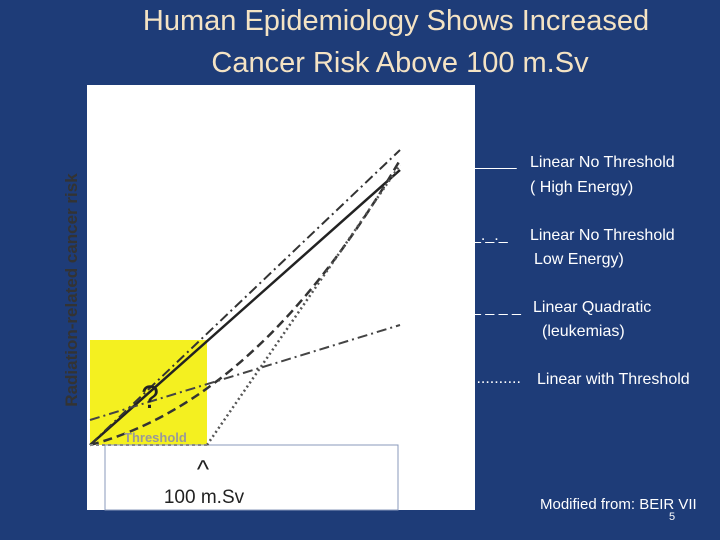 This screenshot has height=540, width=720. Describe the element at coordinates (496, 307) in the screenshot. I see `legend-symbol: _ _ _ _` at that location.